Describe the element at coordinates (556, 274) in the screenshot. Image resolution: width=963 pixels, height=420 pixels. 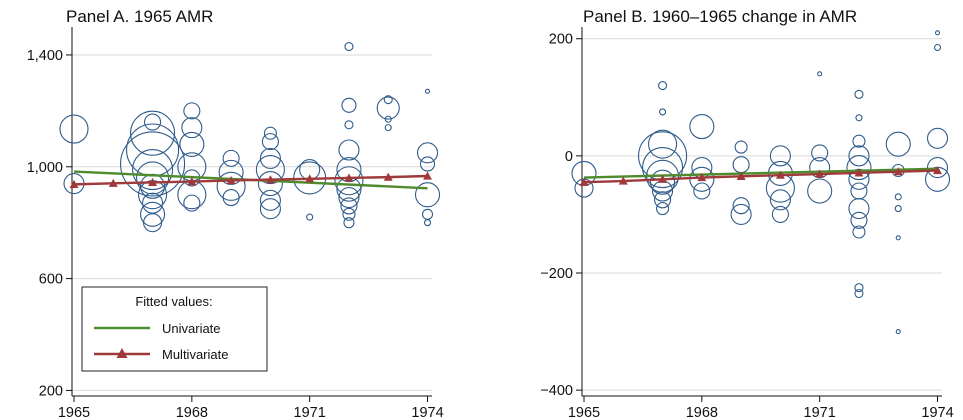
I see `y-tick-label: −200` at that location.